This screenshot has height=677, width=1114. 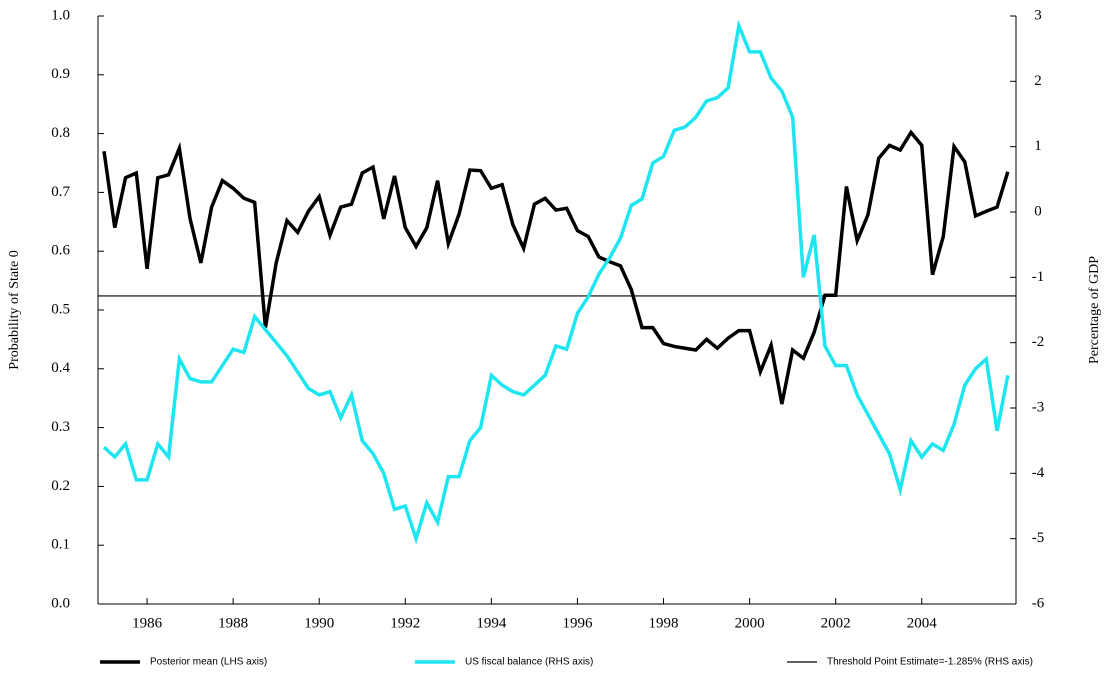 What do you see at coordinates (60, 251) in the screenshot?
I see `y-tick-label: 0.6` at bounding box center [60, 251].